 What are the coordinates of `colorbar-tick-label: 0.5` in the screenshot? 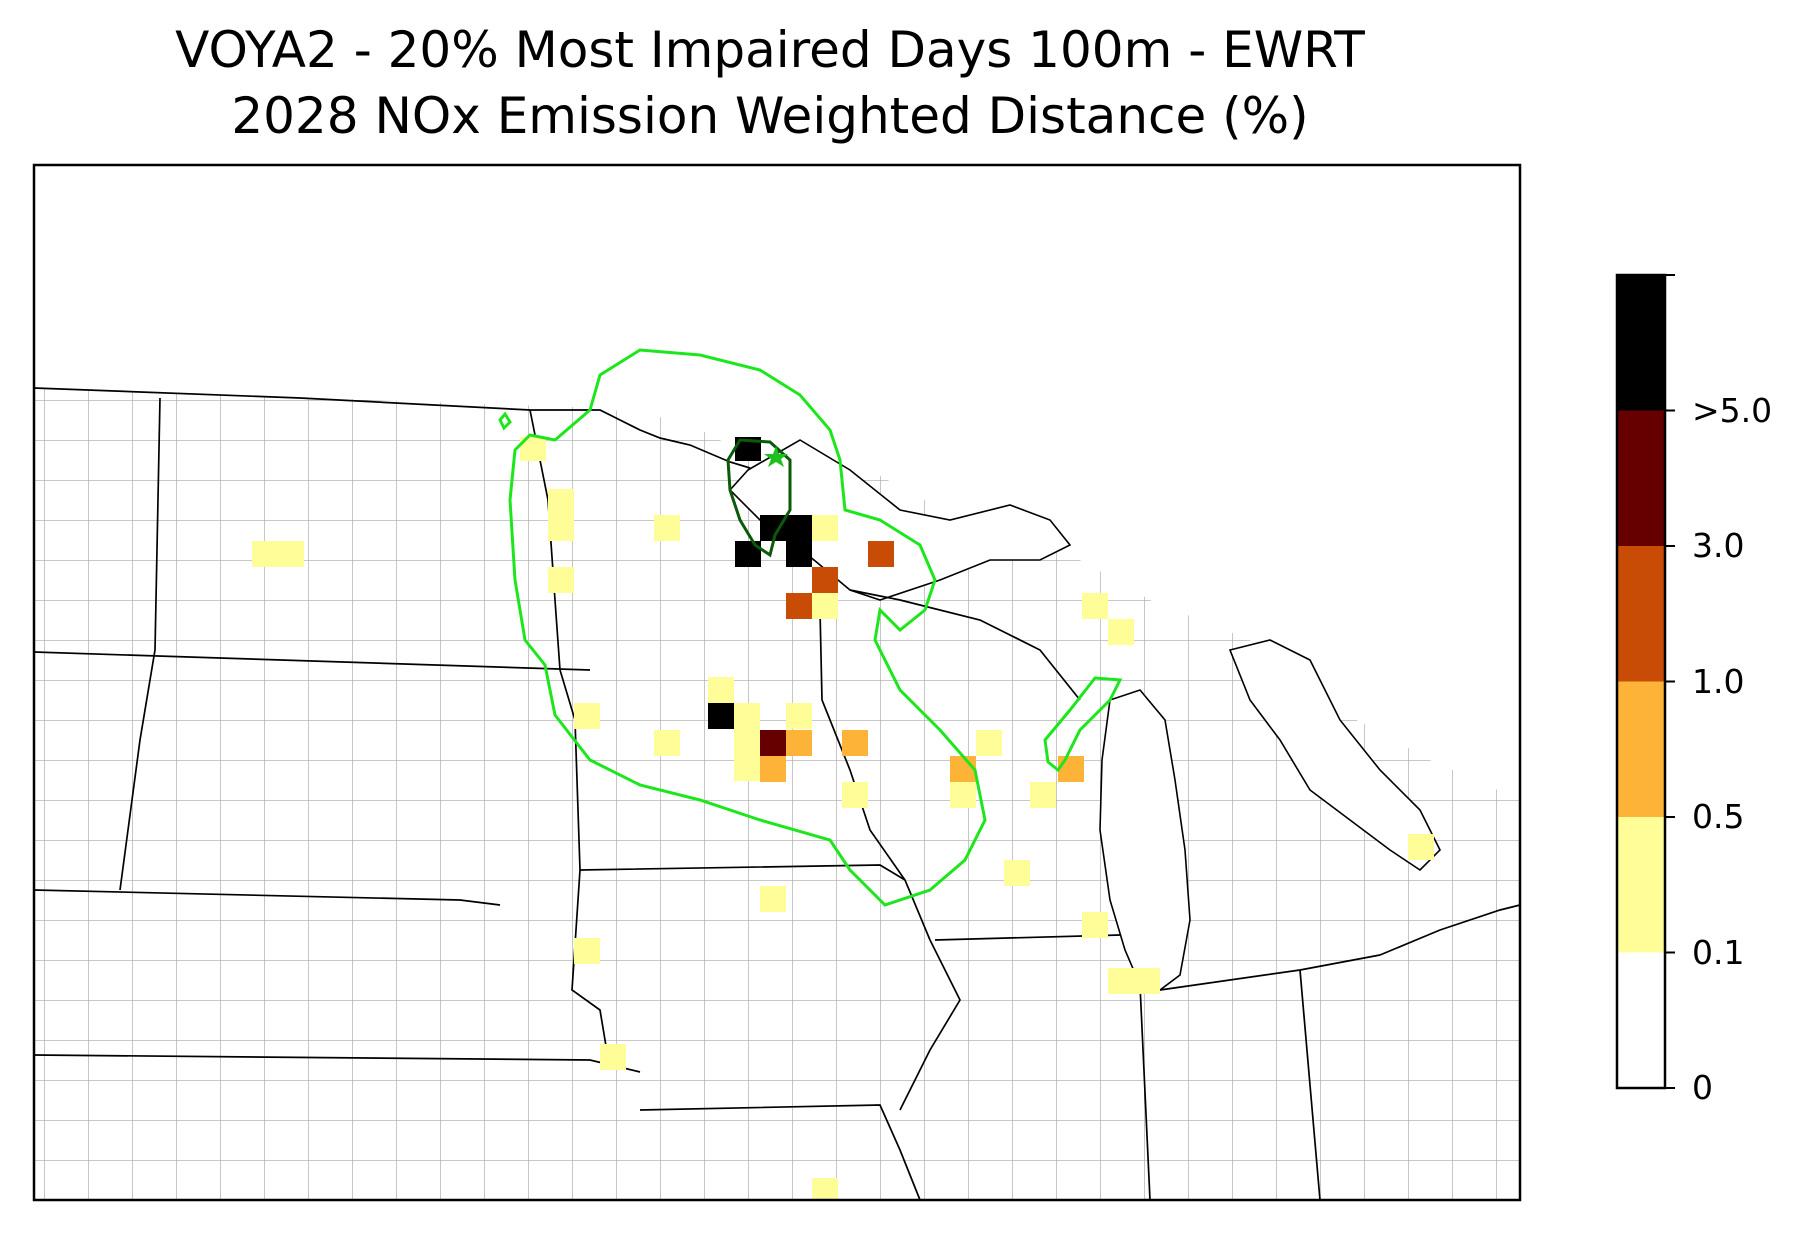 It's located at (1718, 816).